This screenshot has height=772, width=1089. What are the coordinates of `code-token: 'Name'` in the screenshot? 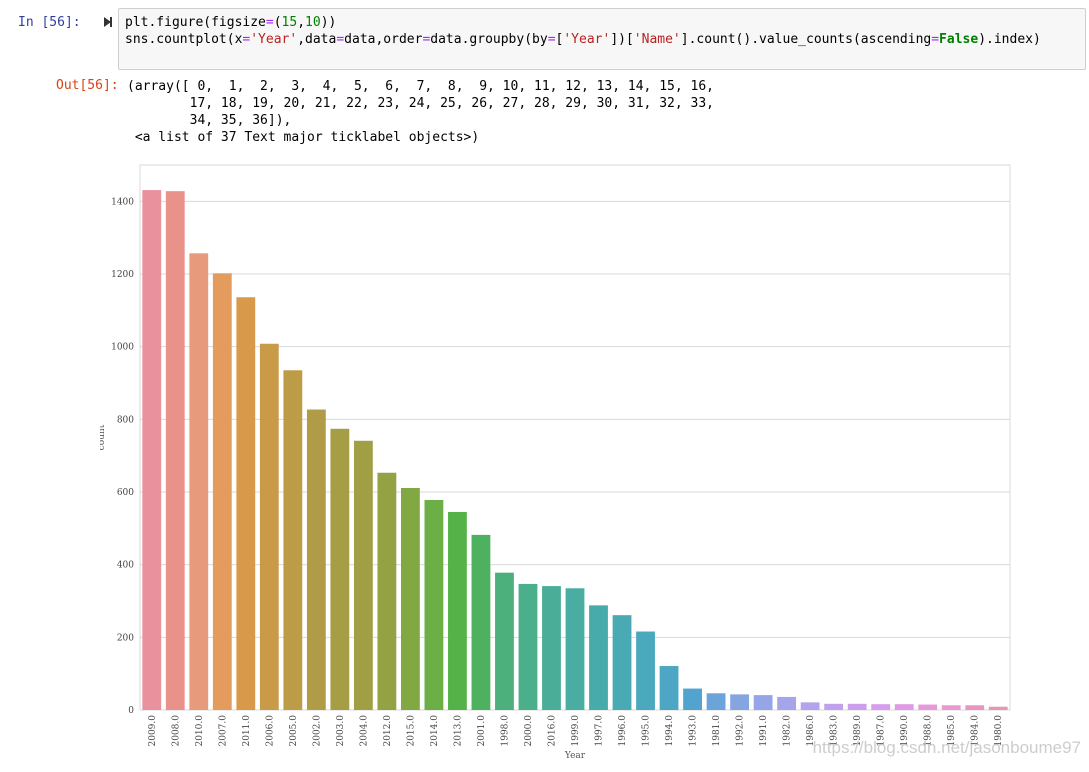 It's located at (657, 39).